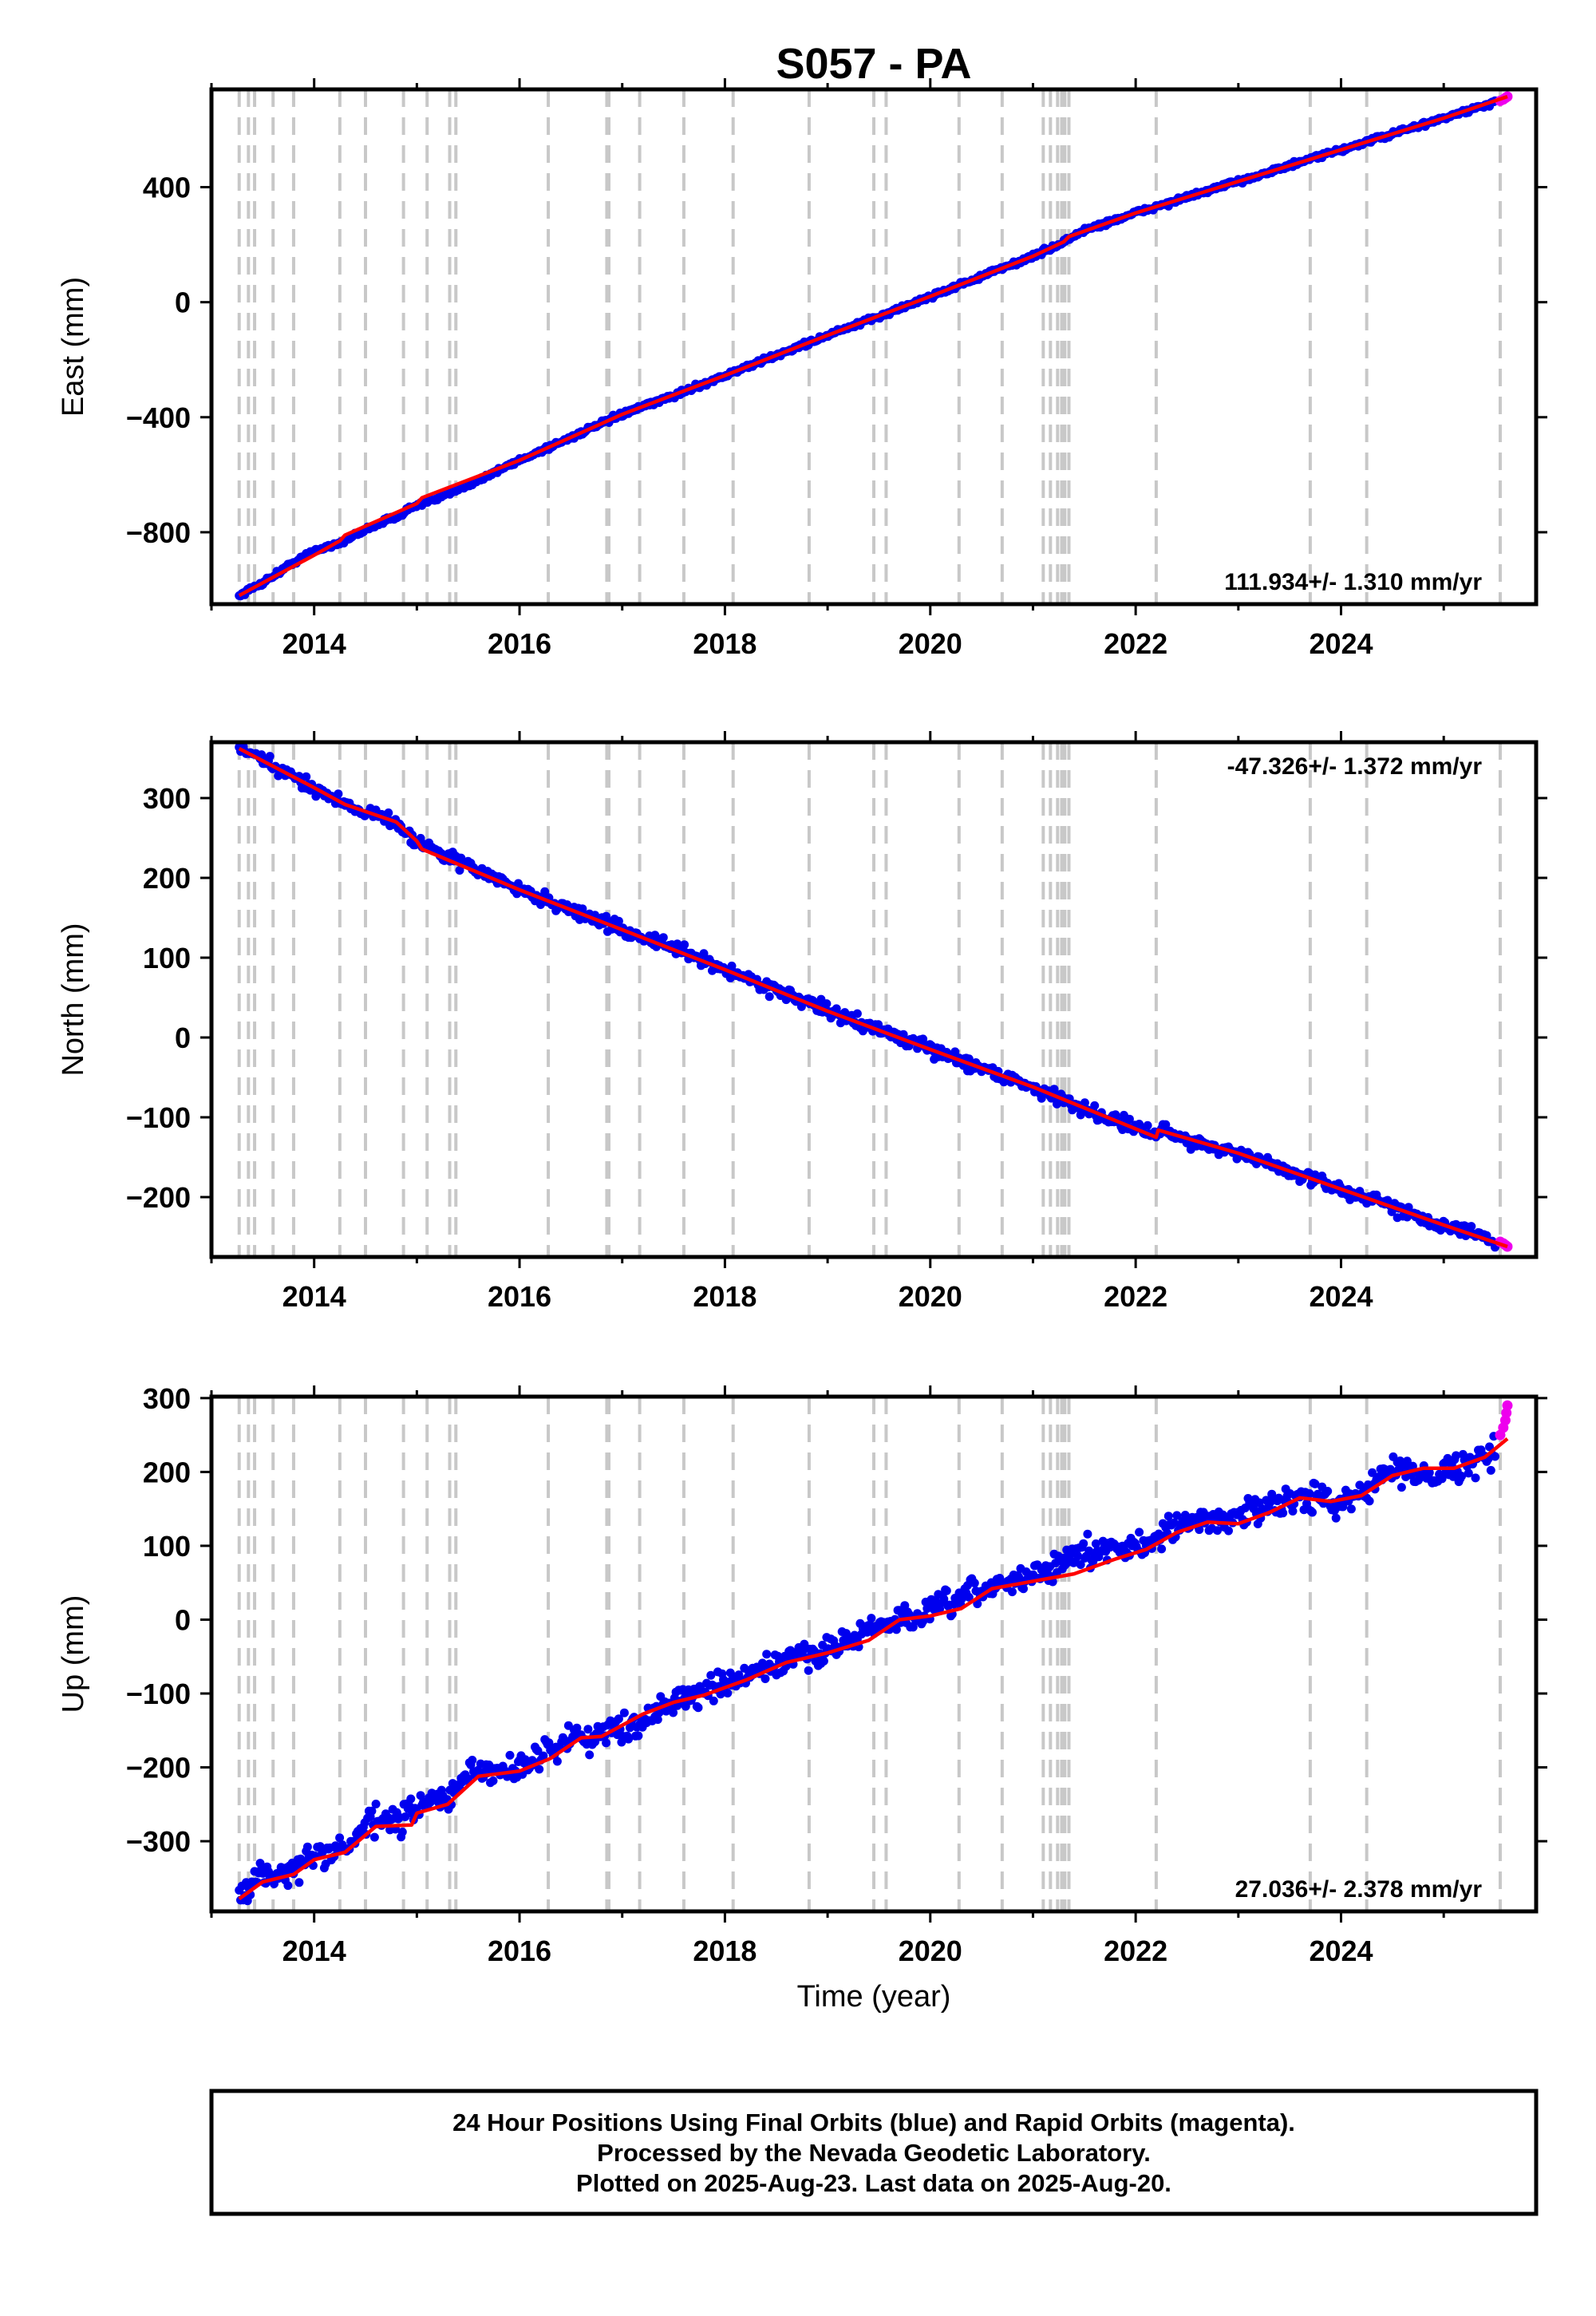 The height and width of the screenshot is (2316, 1596). I want to click on y-tick-label: −800, so click(158, 532).